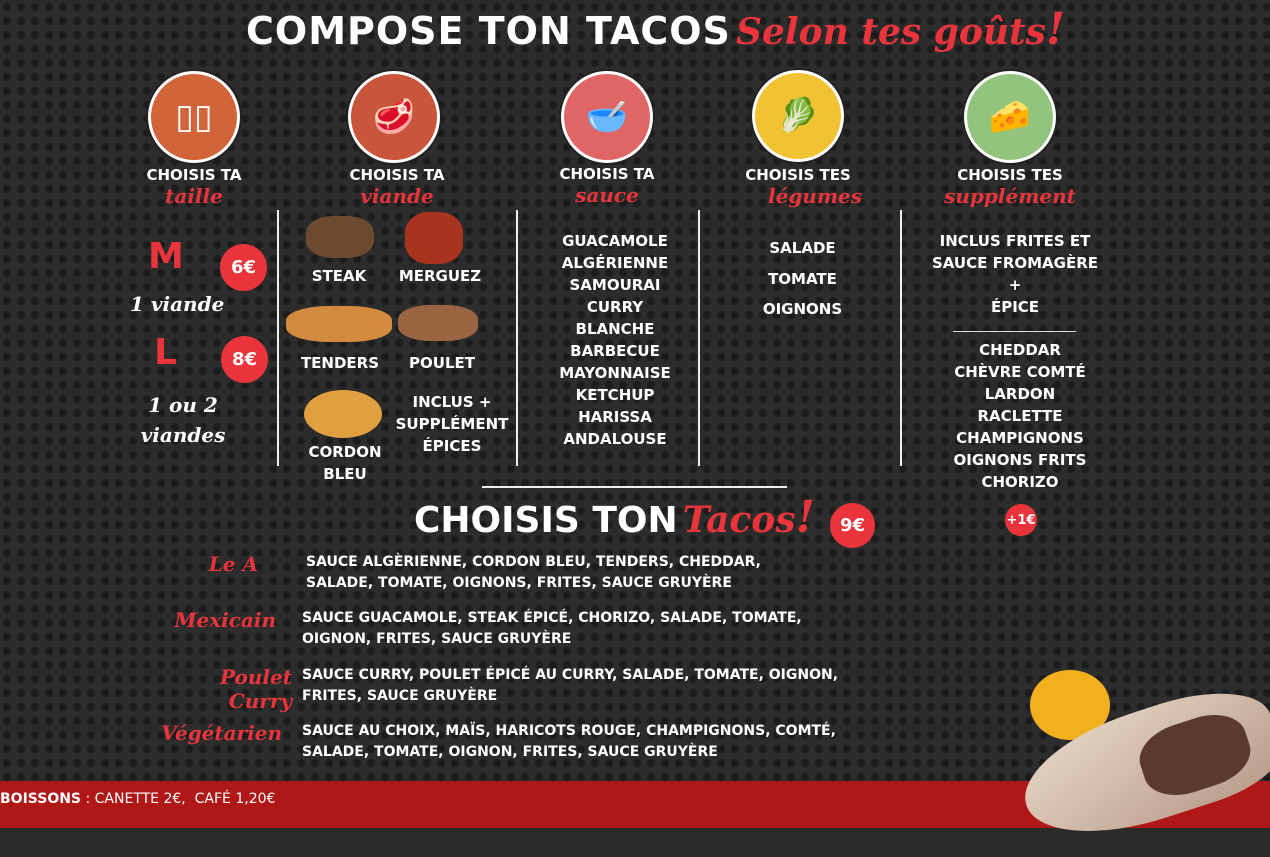  What do you see at coordinates (1020, 394) in the screenshot?
I see `supplement-item: LARDON` at bounding box center [1020, 394].